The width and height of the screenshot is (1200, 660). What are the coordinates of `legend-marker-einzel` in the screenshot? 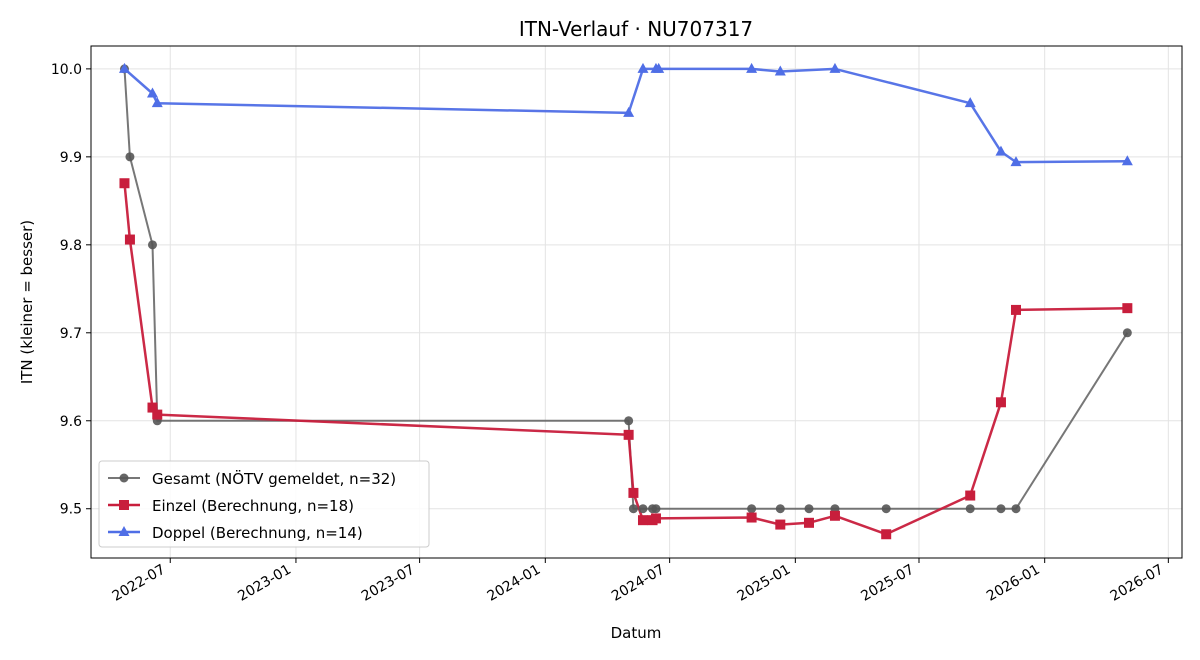 It's located at (124, 505).